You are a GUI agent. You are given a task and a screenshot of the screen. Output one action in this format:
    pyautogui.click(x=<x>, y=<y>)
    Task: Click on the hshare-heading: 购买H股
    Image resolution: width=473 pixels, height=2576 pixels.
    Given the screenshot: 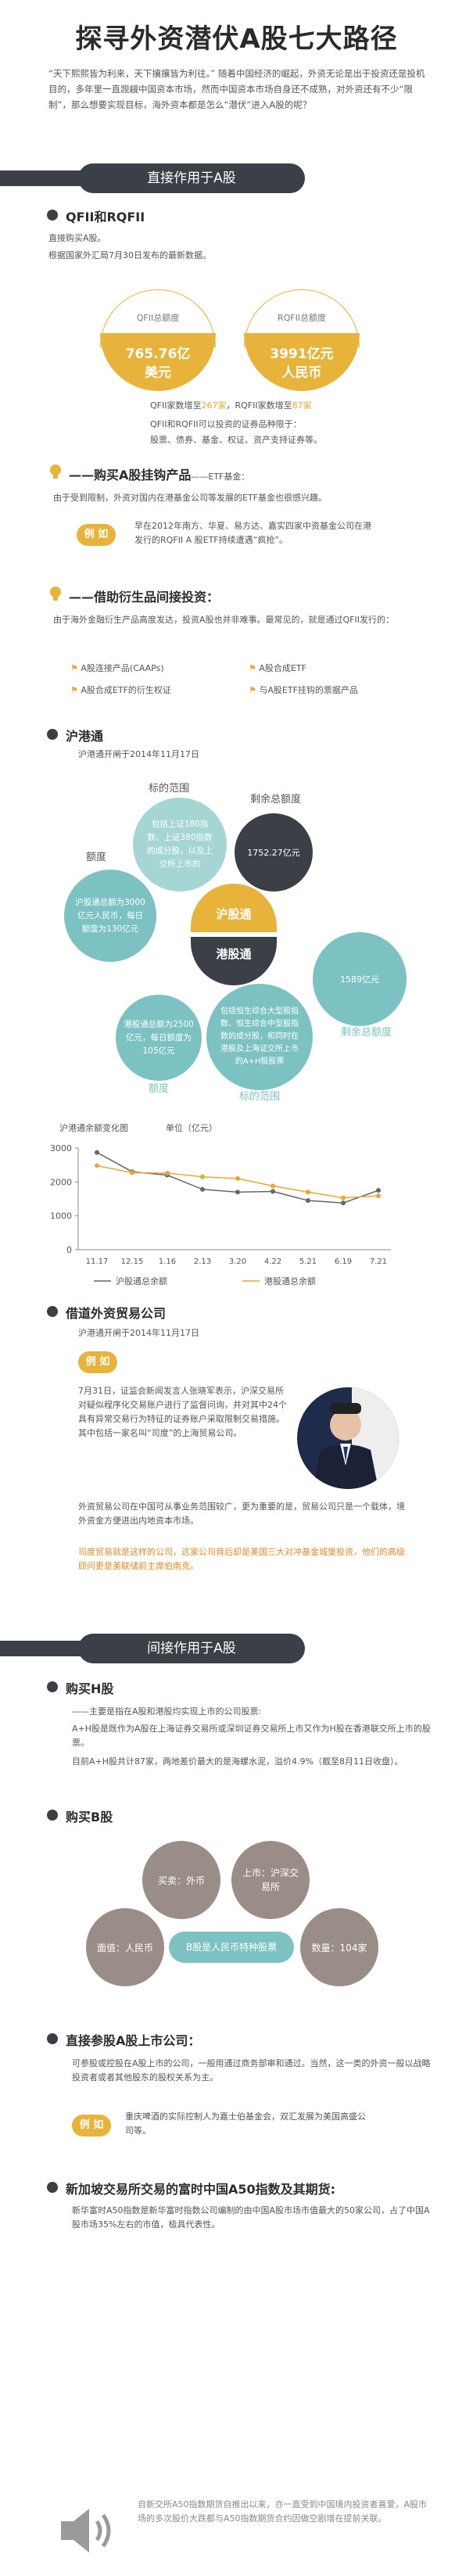 What is the action you would take?
    pyautogui.click(x=90, y=1688)
    